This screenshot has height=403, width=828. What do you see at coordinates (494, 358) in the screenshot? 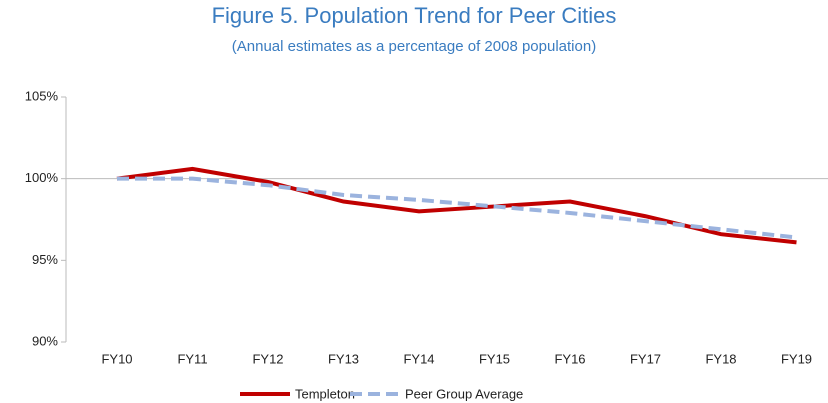
I see `x-tick-label: FY15` at bounding box center [494, 358].